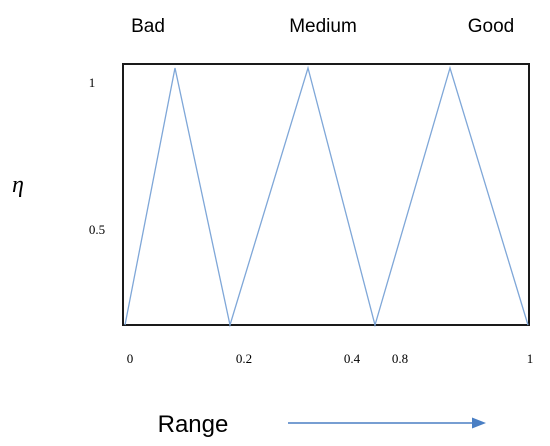 The width and height of the screenshot is (550, 446). Describe the element at coordinates (479, 423) in the screenshot. I see `arrow-head` at that location.